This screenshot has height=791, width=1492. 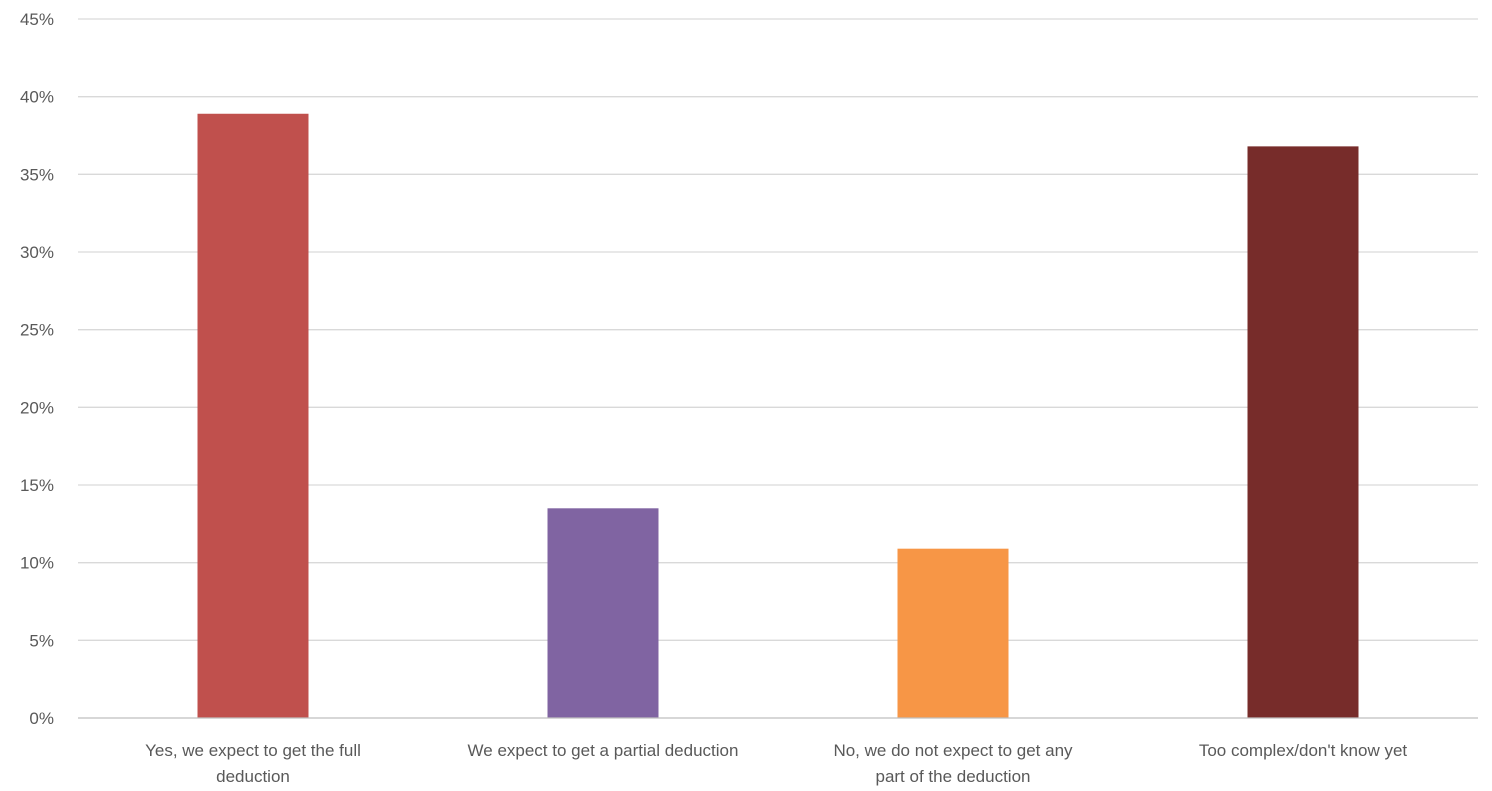 What do you see at coordinates (37, 407) in the screenshot?
I see `y-tick-label: 20%` at bounding box center [37, 407].